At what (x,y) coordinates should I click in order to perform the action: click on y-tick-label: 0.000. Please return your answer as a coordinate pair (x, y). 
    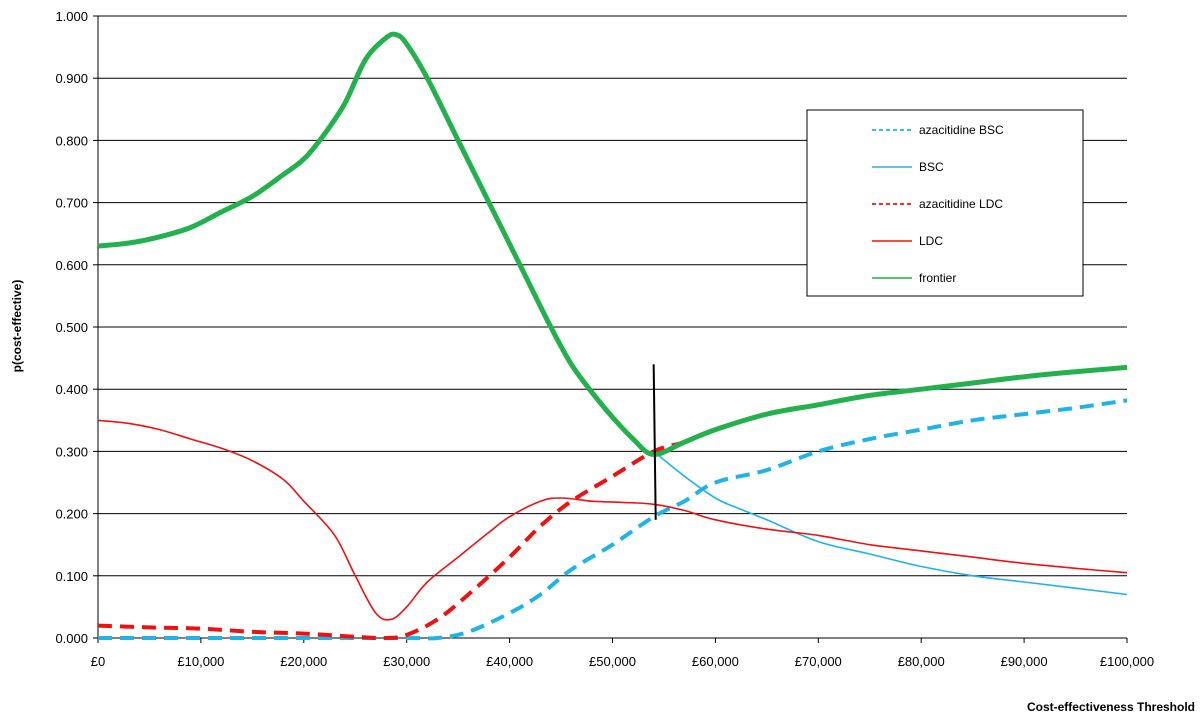
    Looking at the image, I should click on (71, 638).